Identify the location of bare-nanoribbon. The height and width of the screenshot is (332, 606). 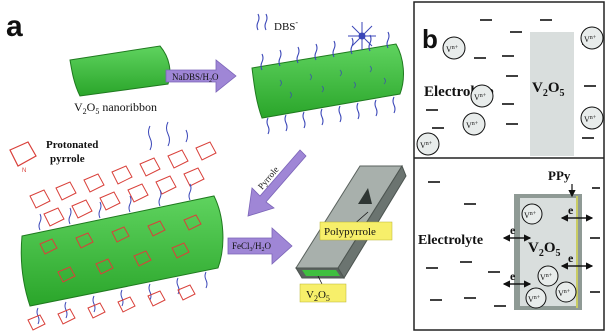
(120, 71).